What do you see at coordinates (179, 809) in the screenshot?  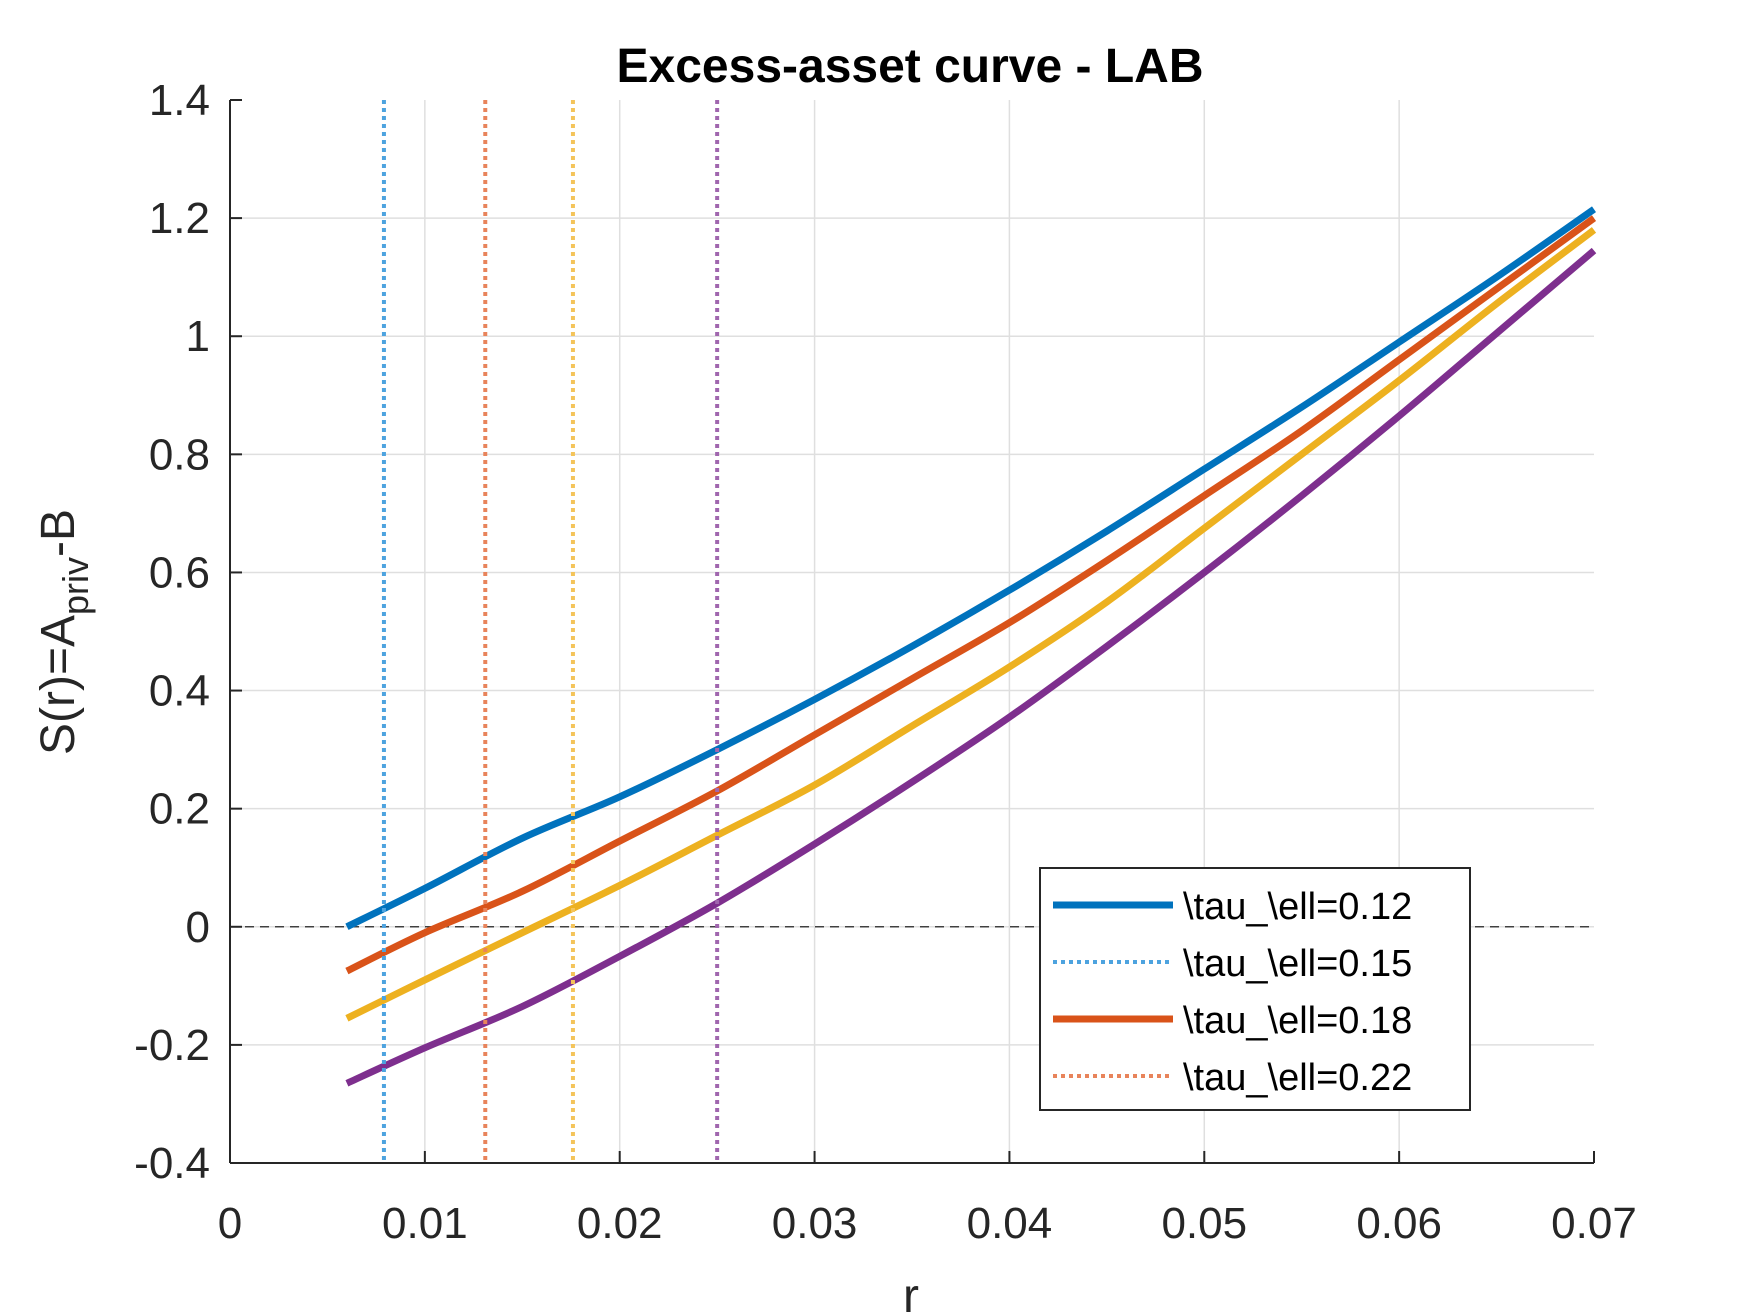 I see `y-tick-label: 0.2` at bounding box center [179, 809].